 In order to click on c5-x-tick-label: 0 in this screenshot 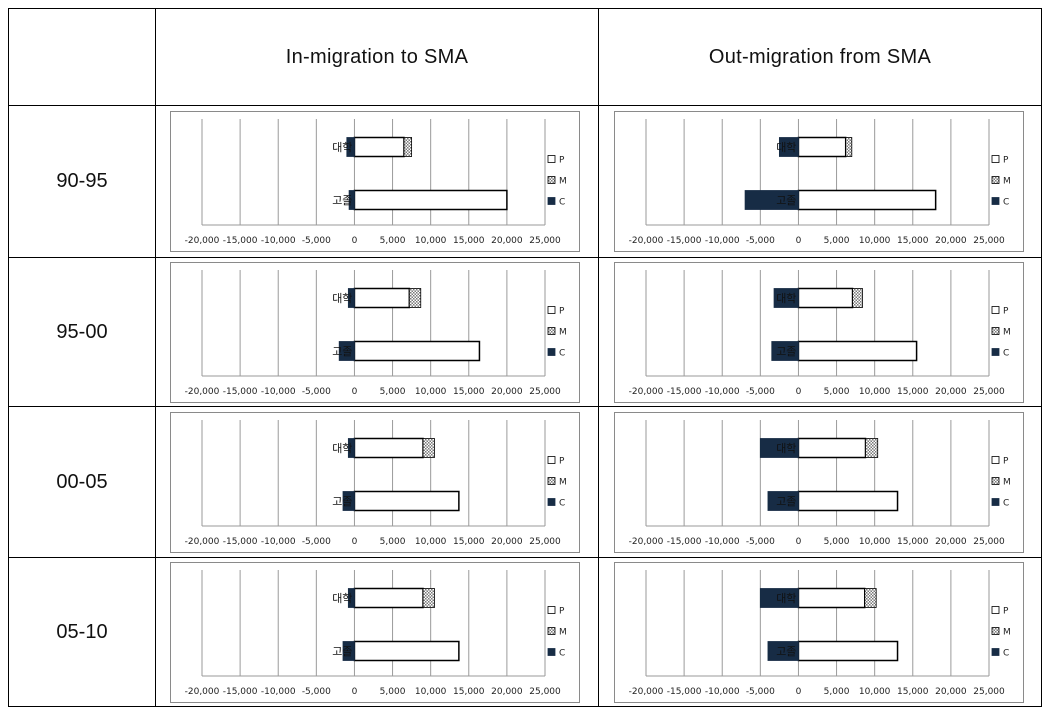, I will do `click(799, 542)`.